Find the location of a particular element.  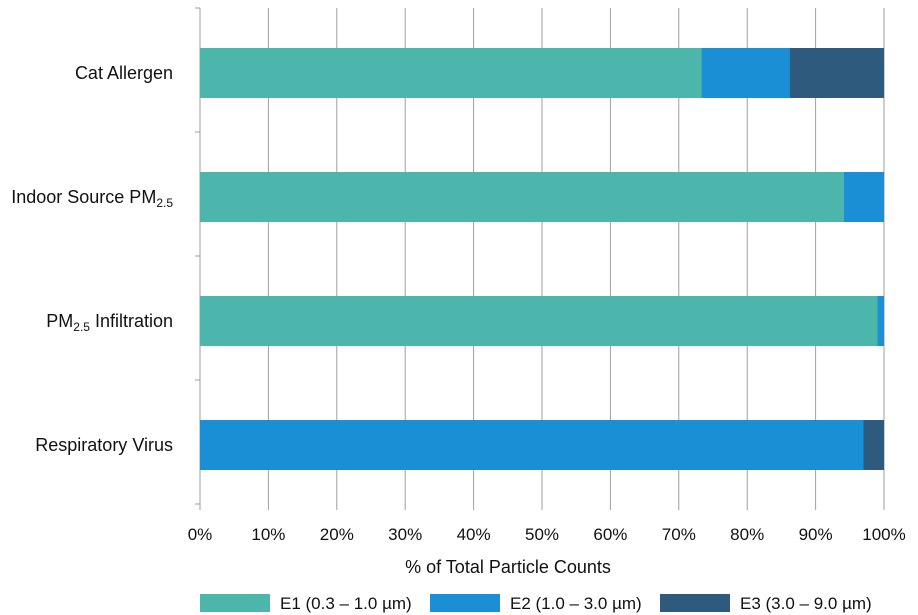

legend-swatch-e3 is located at coordinates (695, 603).